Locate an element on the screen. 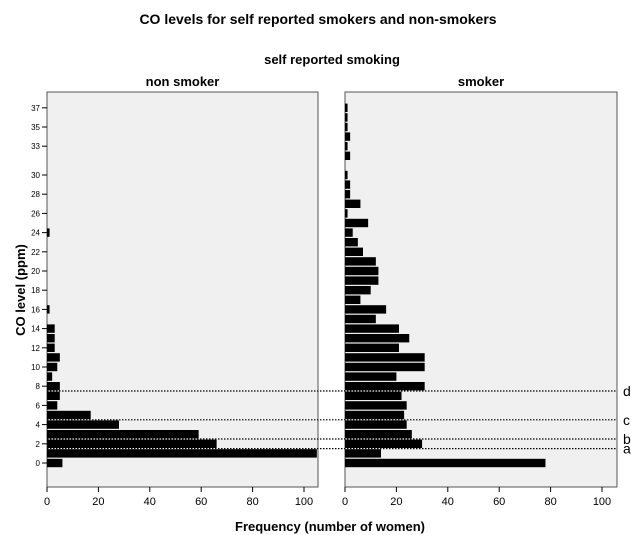  reference-line-label: b is located at coordinates (627, 439).